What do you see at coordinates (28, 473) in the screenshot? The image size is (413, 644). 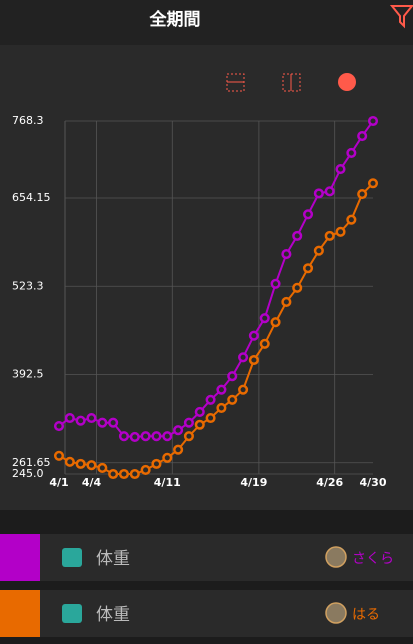 I see `y-tick-label: 245.0` at bounding box center [28, 473].